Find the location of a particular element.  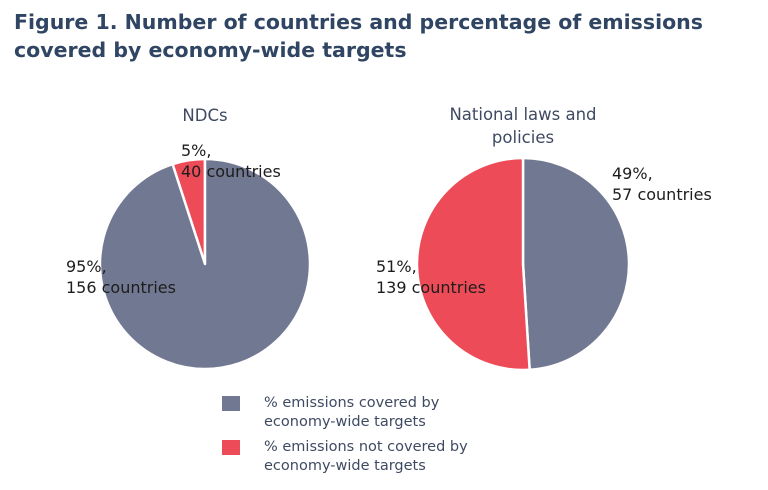

laws-chart-title: National laws and policies is located at coordinates (523, 126).